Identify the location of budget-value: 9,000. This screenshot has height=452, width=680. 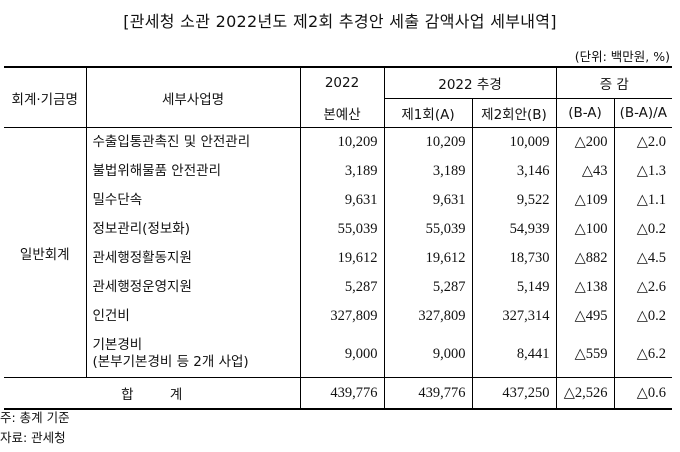
(341, 354).